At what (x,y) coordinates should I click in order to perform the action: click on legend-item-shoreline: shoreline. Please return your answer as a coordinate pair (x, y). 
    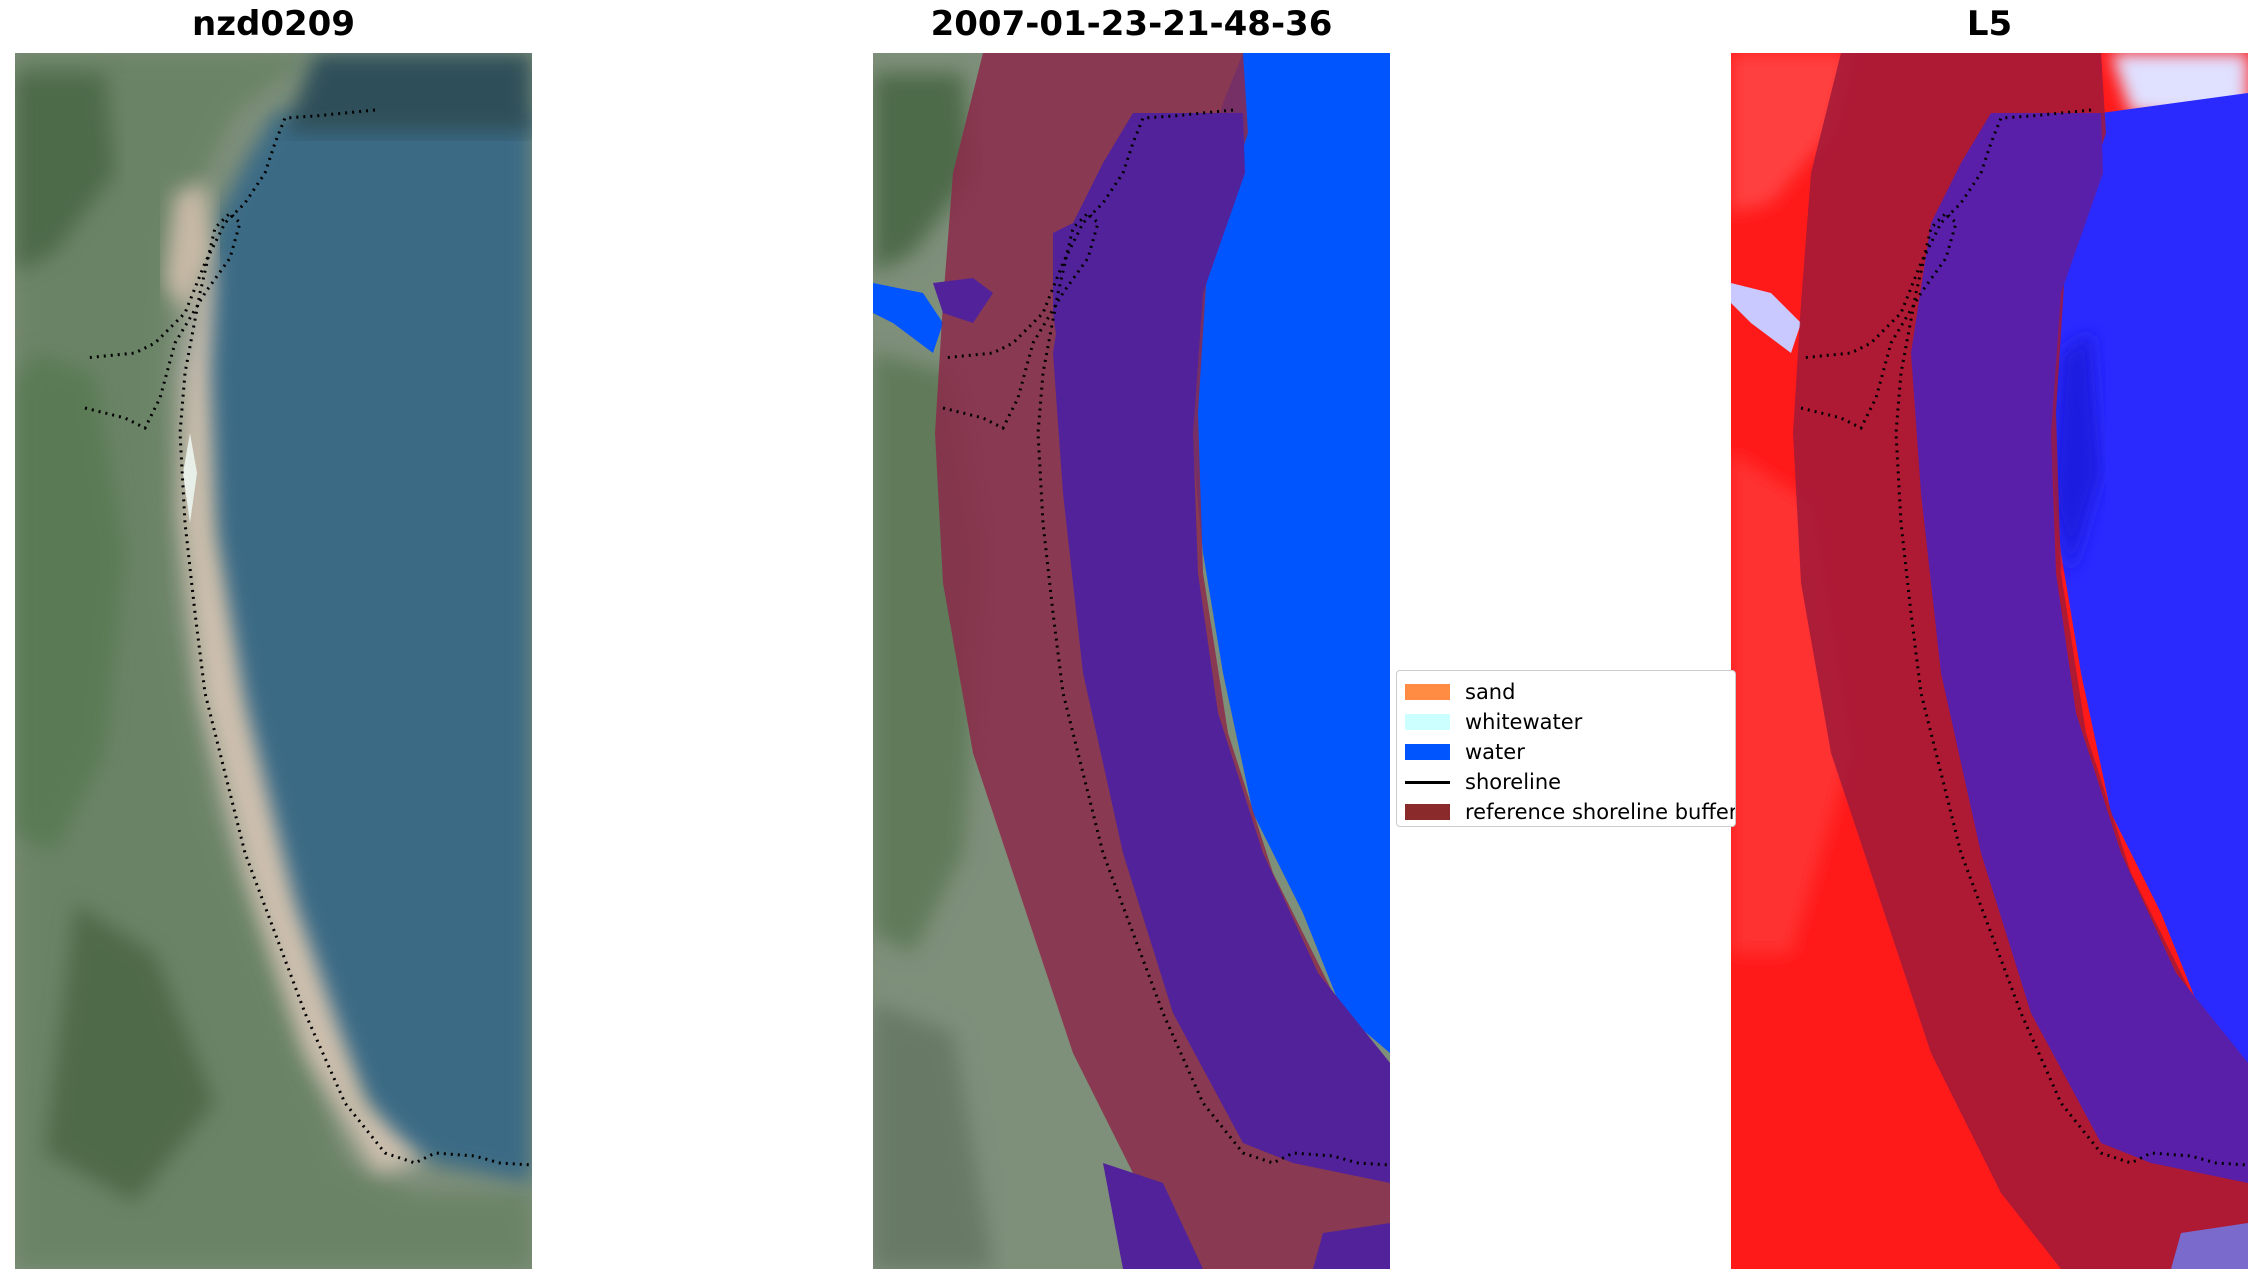
    Looking at the image, I should click on (1483, 782).